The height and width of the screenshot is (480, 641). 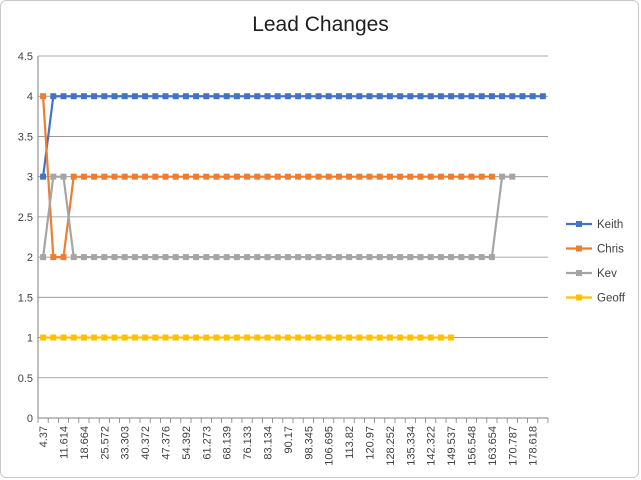 I want to click on legend-item-geoff: Geoff, so click(x=596, y=299).